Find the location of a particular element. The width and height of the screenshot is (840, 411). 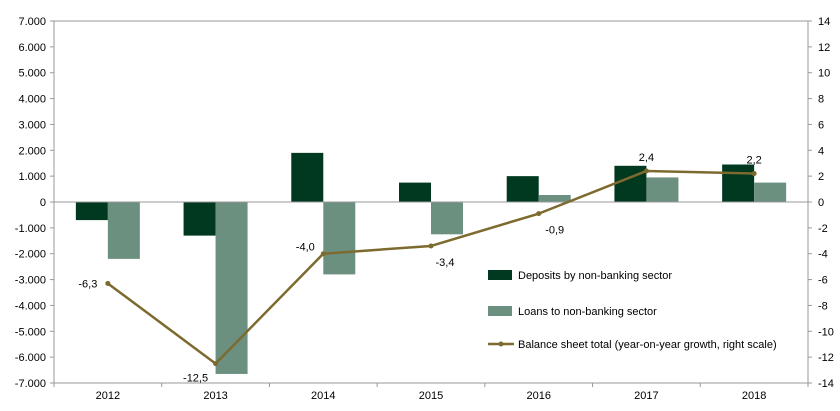

balance-point-2012 is located at coordinates (108, 283).